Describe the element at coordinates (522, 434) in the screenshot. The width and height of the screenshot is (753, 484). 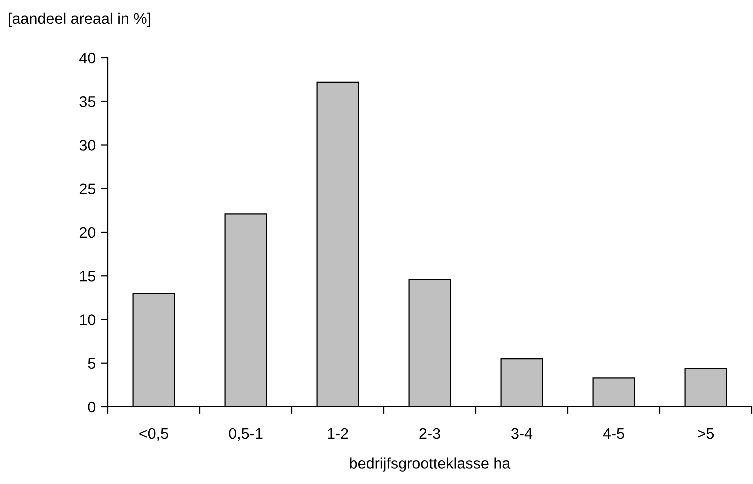
I see `x-tick-label: 3-4` at that location.